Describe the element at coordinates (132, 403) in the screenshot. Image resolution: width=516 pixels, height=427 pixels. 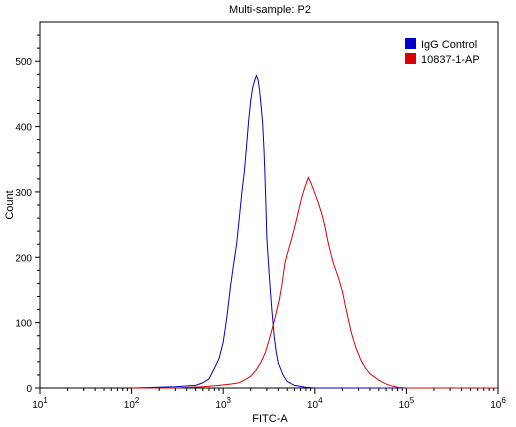
I see `x-tick-label: 10²` at that location.